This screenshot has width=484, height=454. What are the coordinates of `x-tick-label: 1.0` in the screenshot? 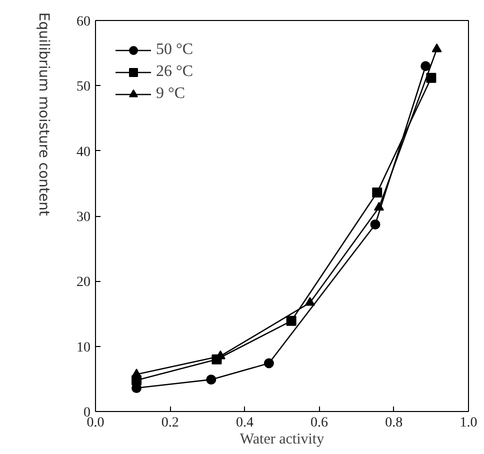 It's located at (469, 423).